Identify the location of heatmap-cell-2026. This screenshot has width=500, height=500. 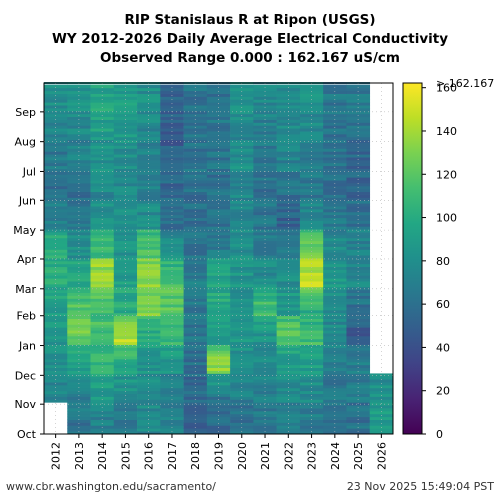
(381, 378).